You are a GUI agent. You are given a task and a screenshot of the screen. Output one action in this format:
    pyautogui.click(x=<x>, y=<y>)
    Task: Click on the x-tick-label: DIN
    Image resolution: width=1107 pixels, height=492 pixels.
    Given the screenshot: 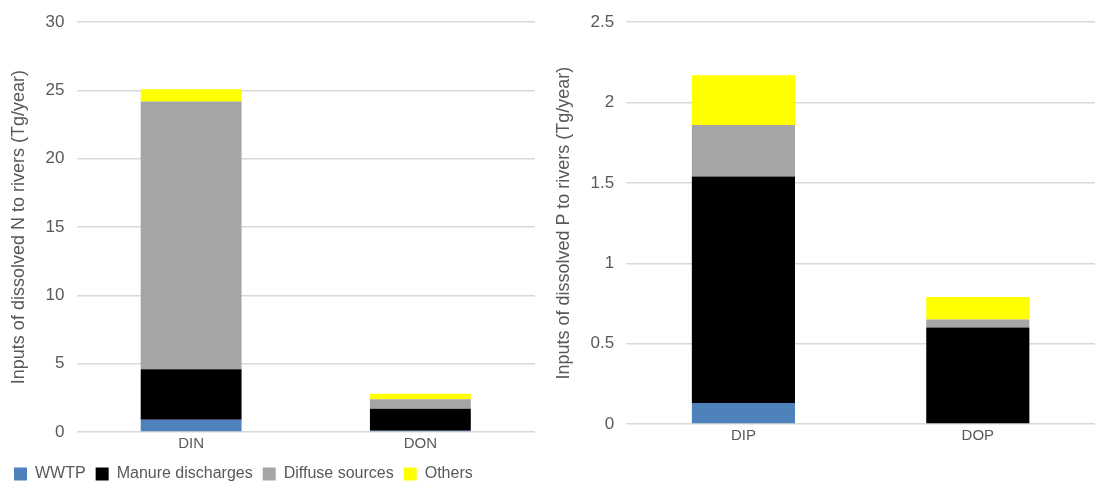 What is the action you would take?
    pyautogui.click(x=191, y=443)
    